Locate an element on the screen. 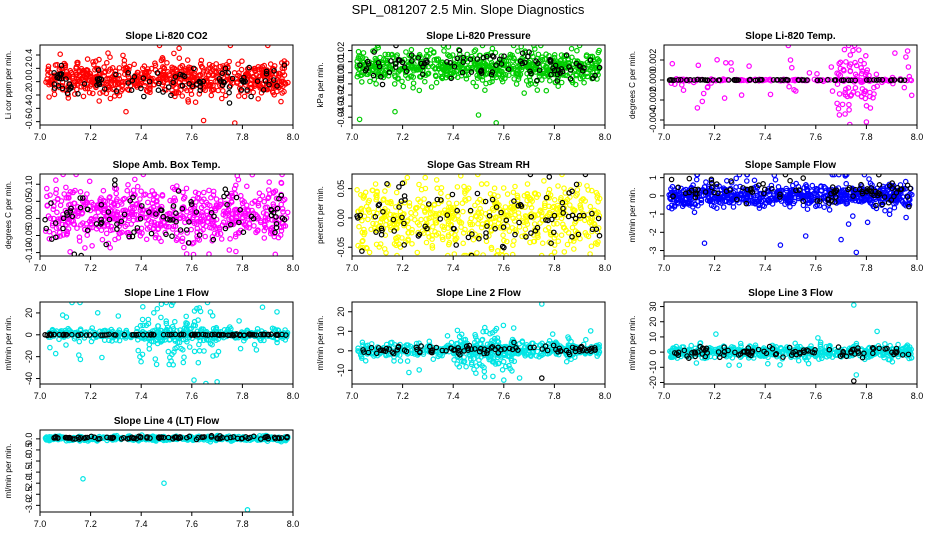 This screenshot has height=540, width=936. y-tick-label: 0.00 is located at coordinates (29, 219).